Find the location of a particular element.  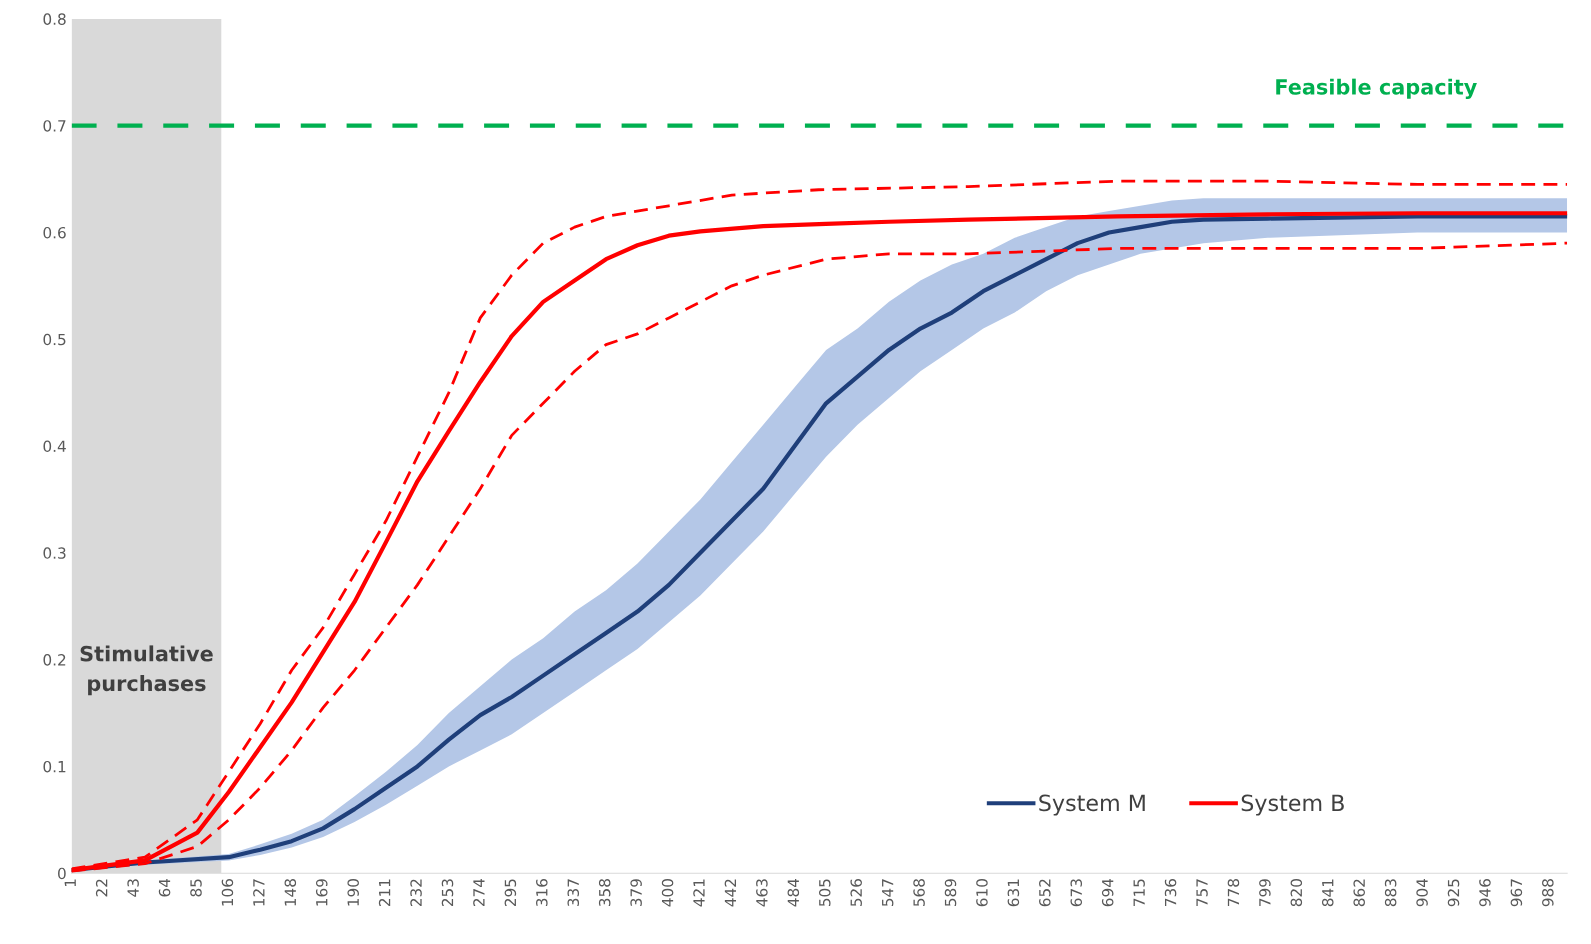

x-tick-label: 484 is located at coordinates (793, 892).